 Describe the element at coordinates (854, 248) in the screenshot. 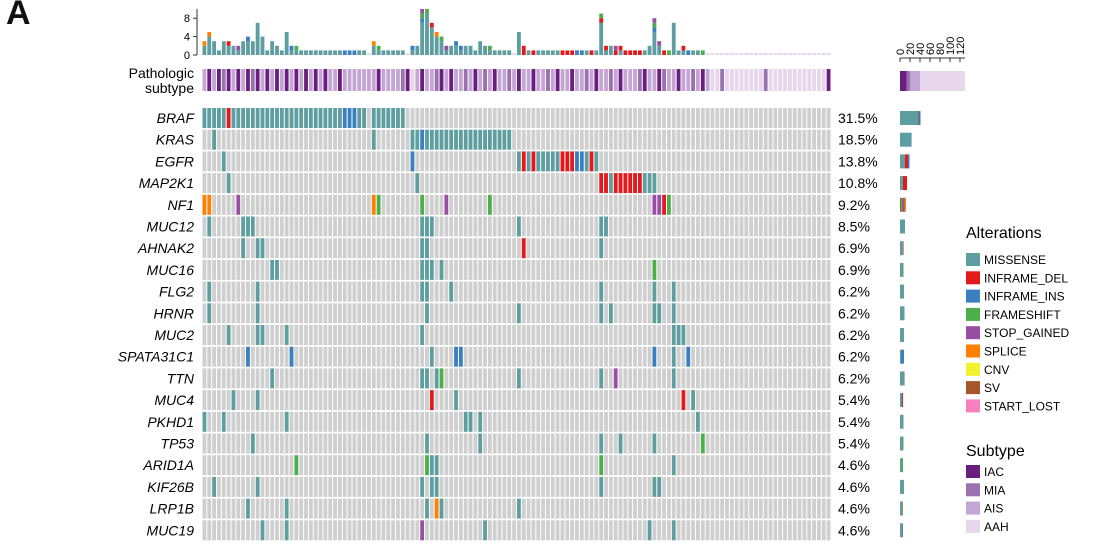

I see `frequency-label: 6.9%` at that location.